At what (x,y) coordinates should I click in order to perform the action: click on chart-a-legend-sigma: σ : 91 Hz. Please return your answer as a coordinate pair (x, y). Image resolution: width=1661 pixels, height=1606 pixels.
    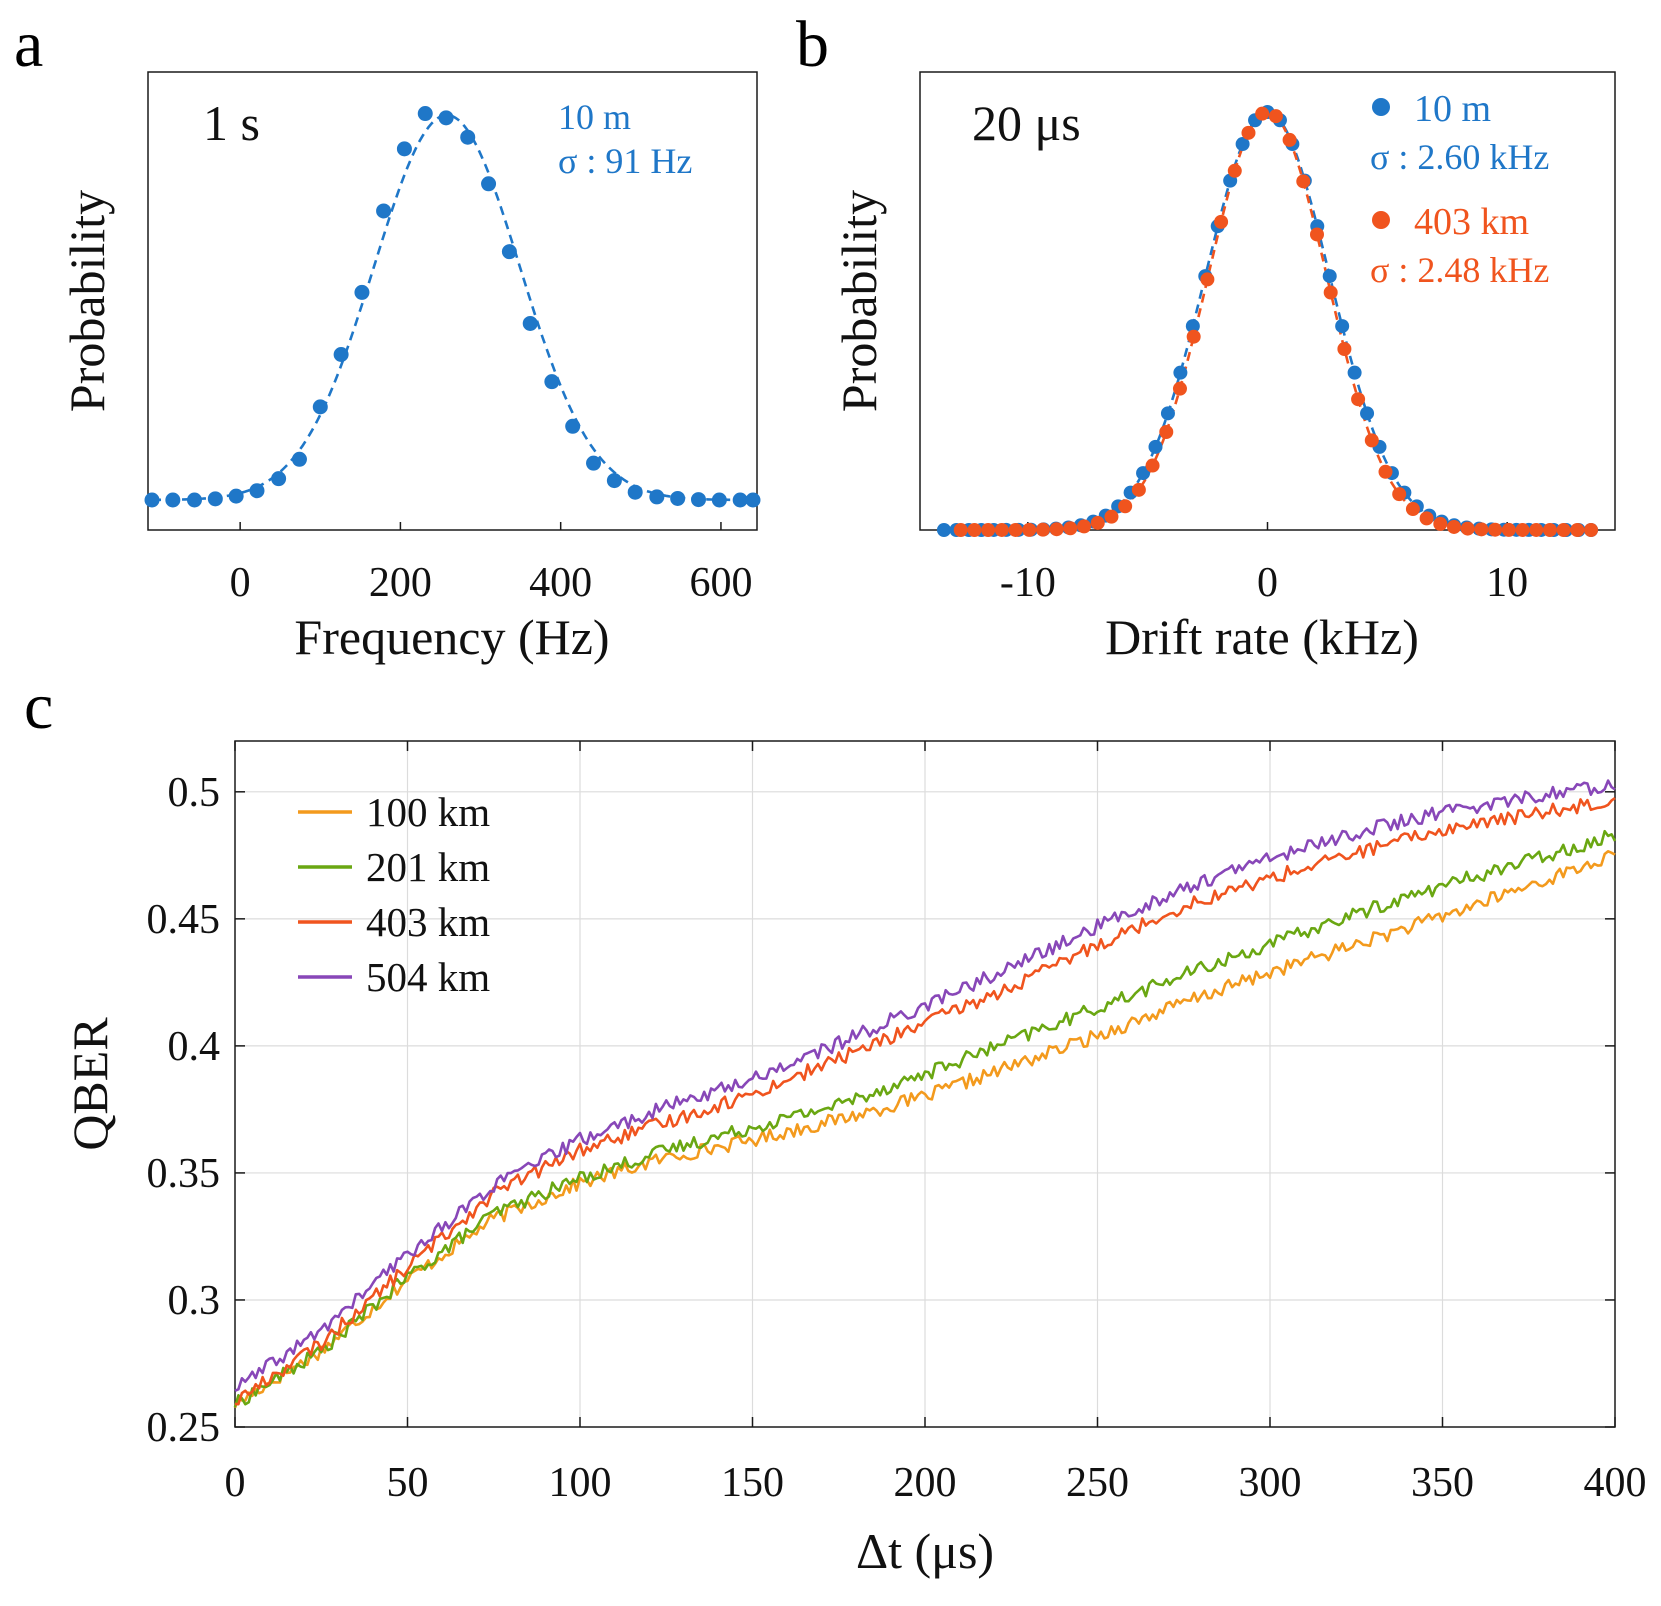
    Looking at the image, I should click on (625, 161).